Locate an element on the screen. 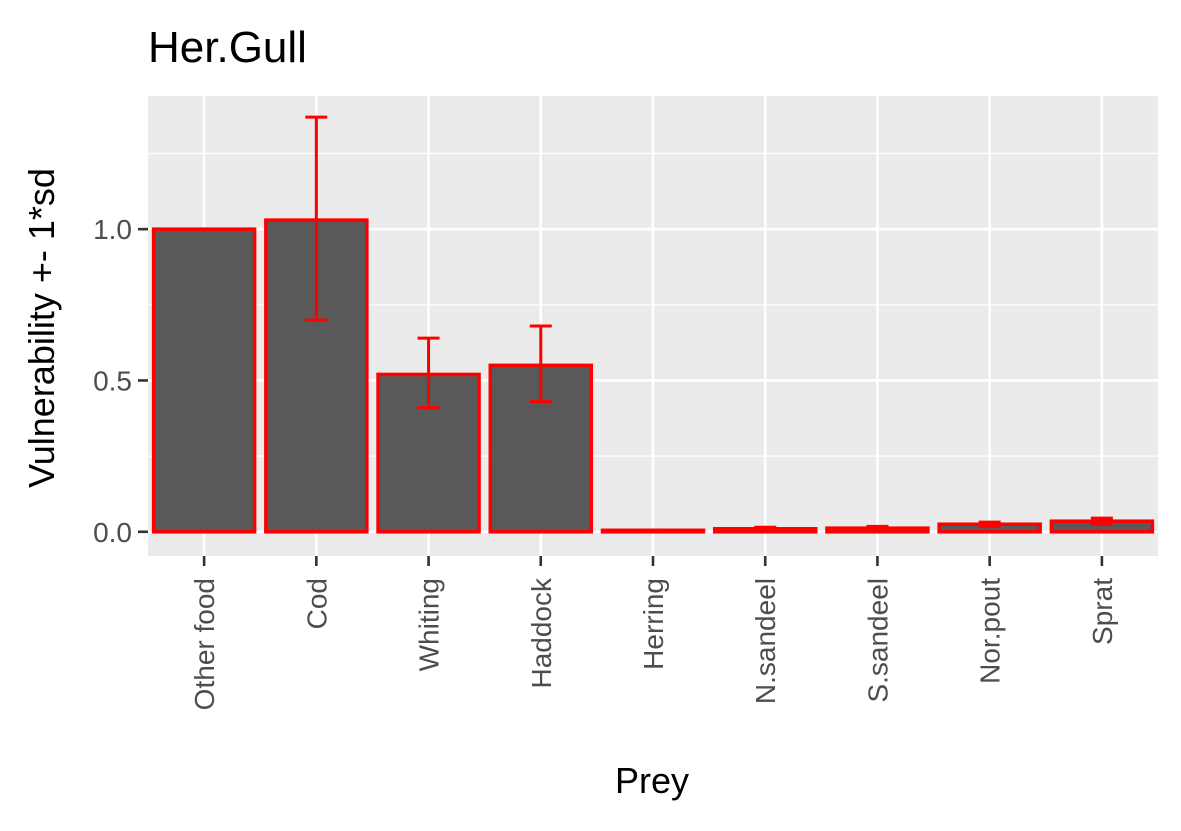 Image resolution: width=1181 pixels, height=831 pixels. x-tick-label: Herring is located at coordinates (653, 624).